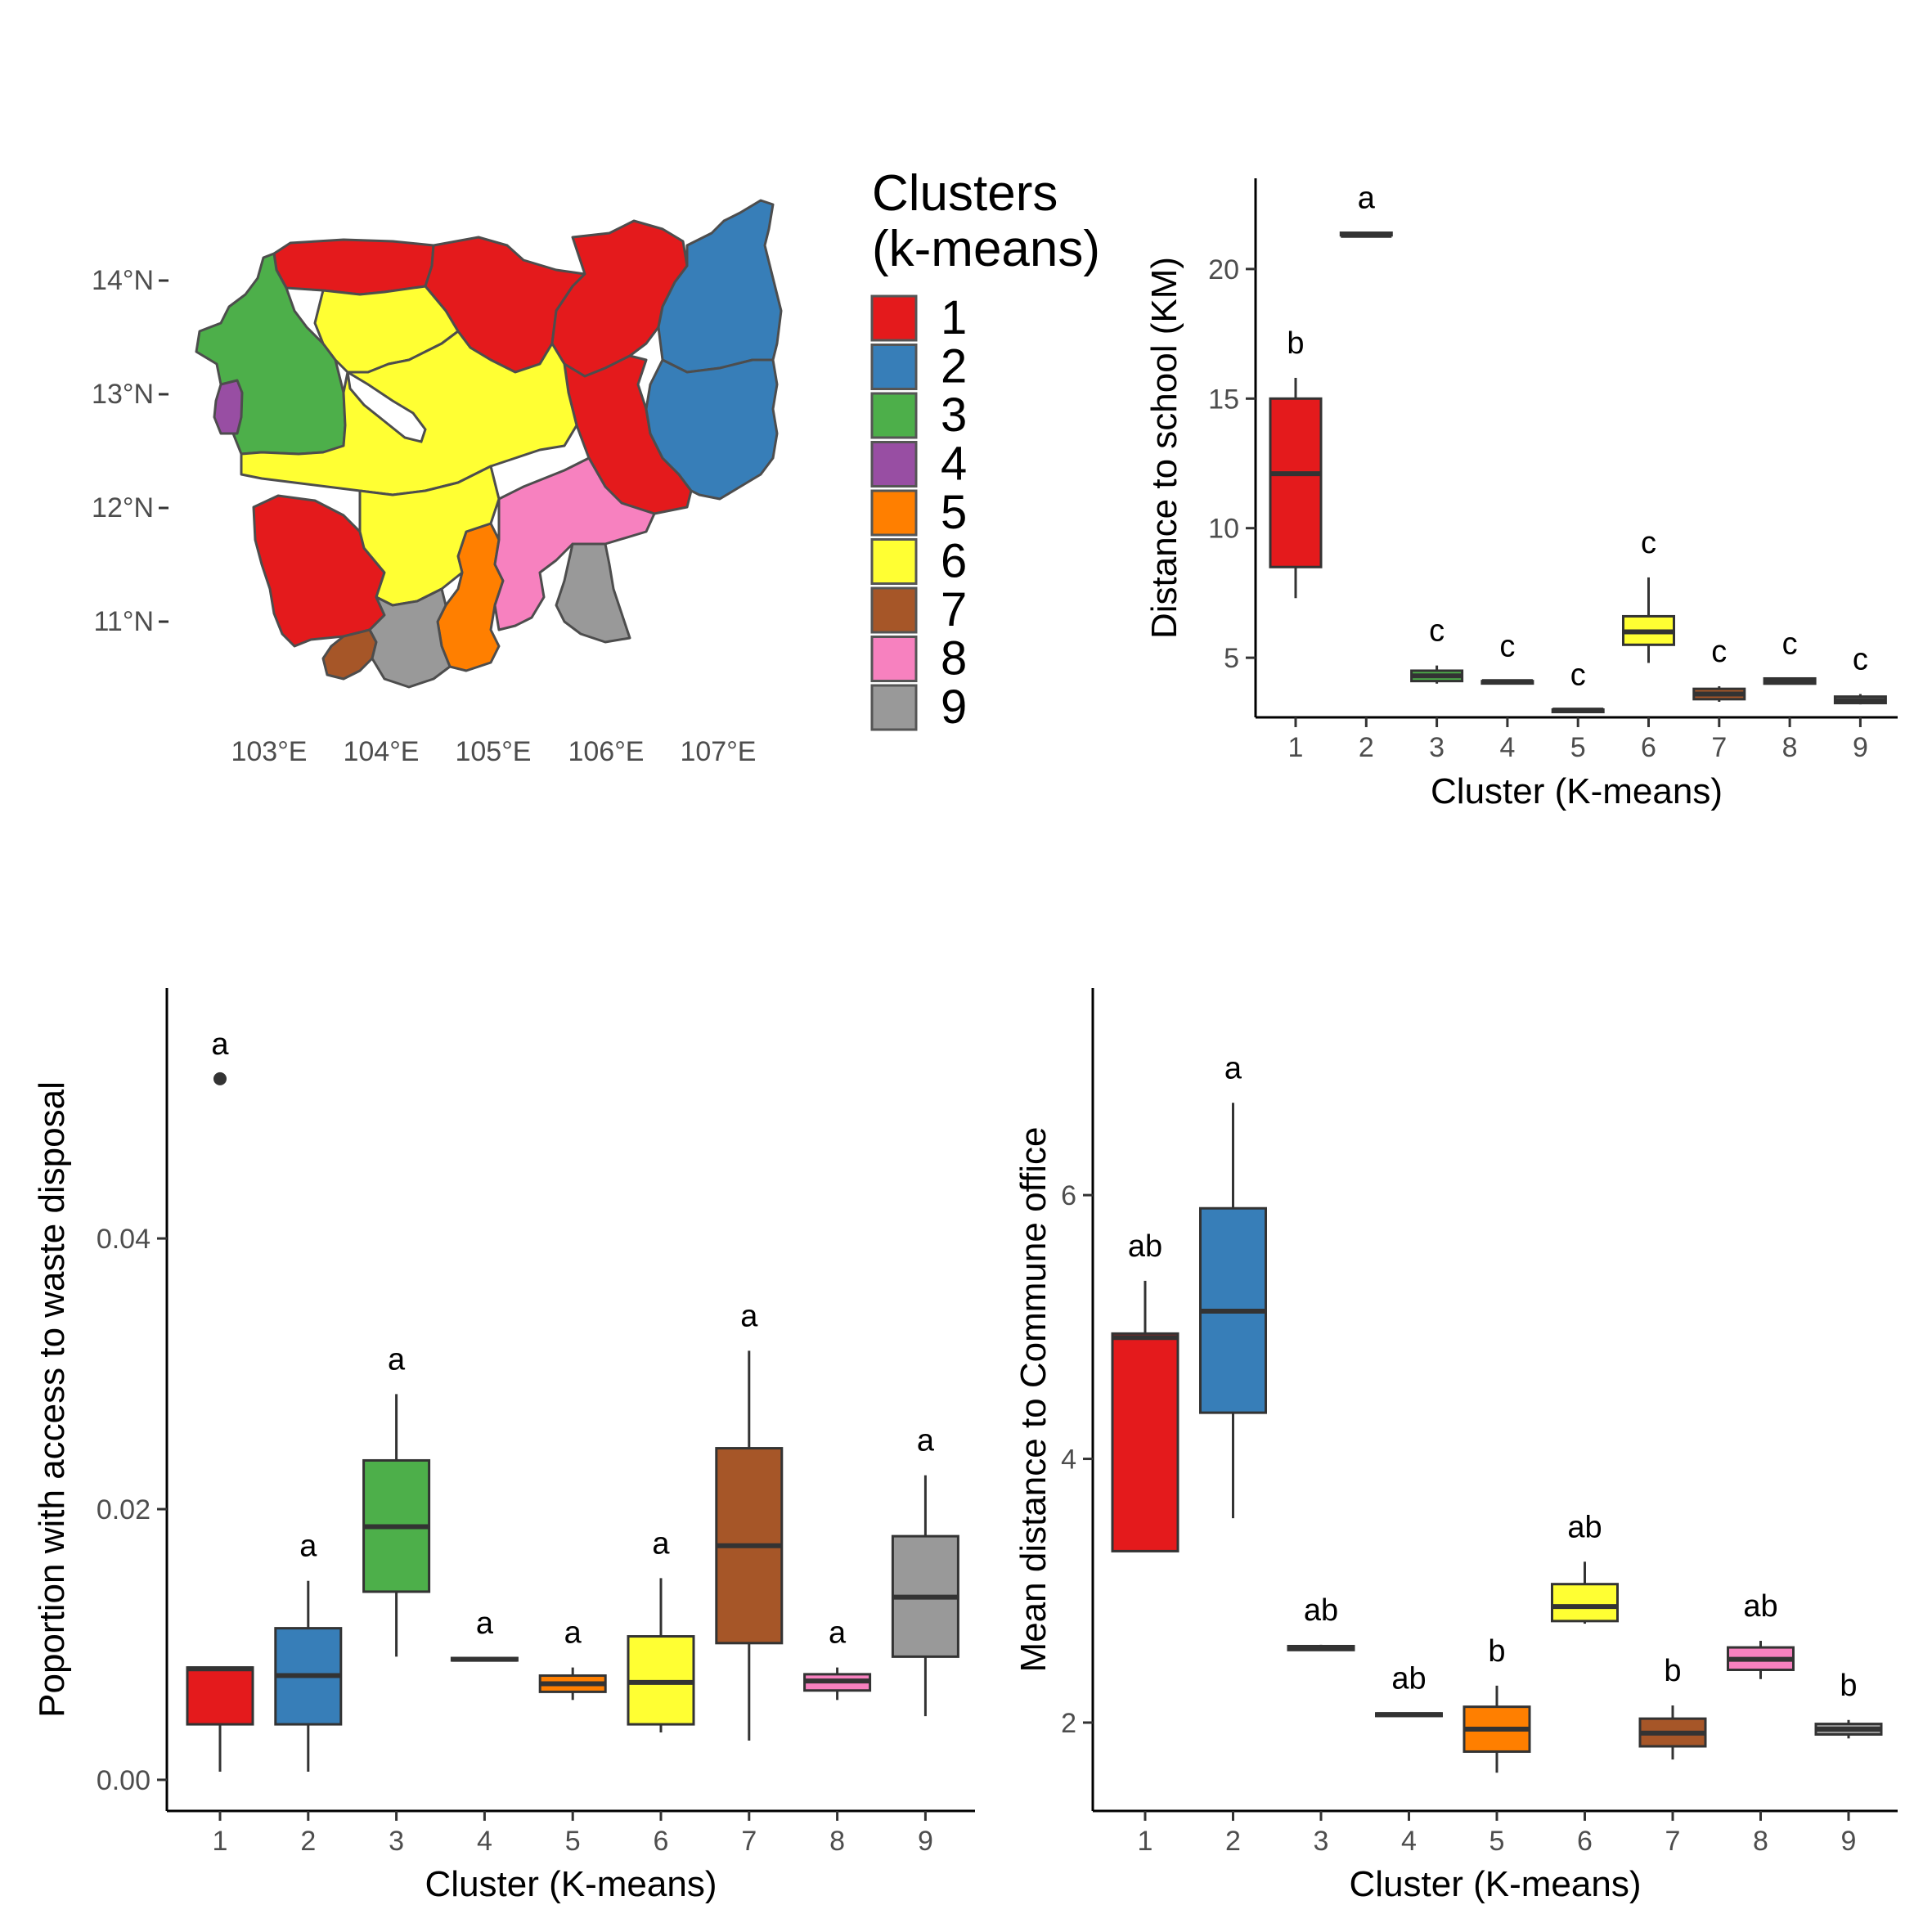 The width and height of the screenshot is (1932, 1932). Describe the element at coordinates (1585, 1567) in the screenshot. I see `box-cluster-6: ab` at that location.